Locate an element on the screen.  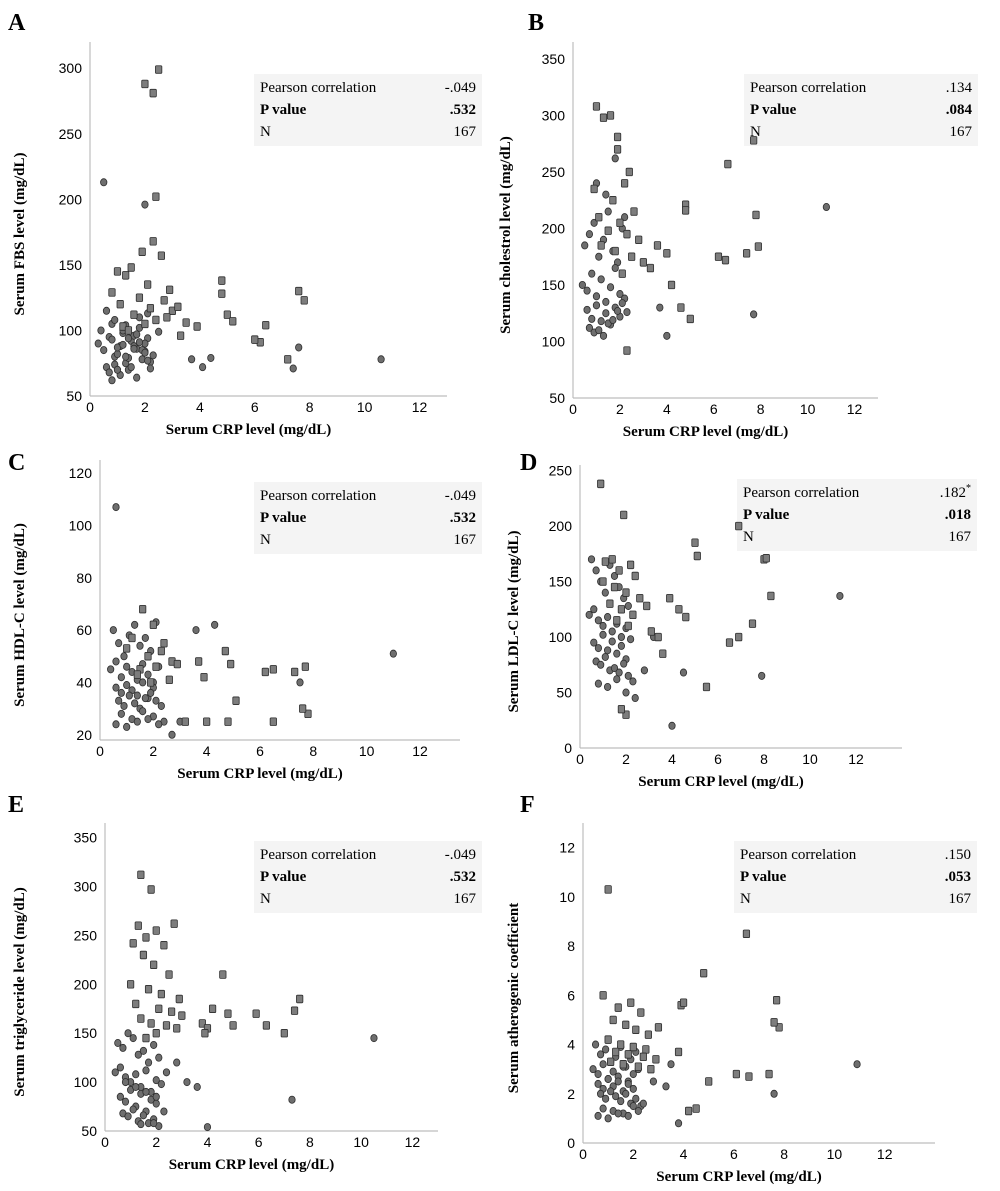
y-tick-label: 2 is located at coordinates (571, 1094).